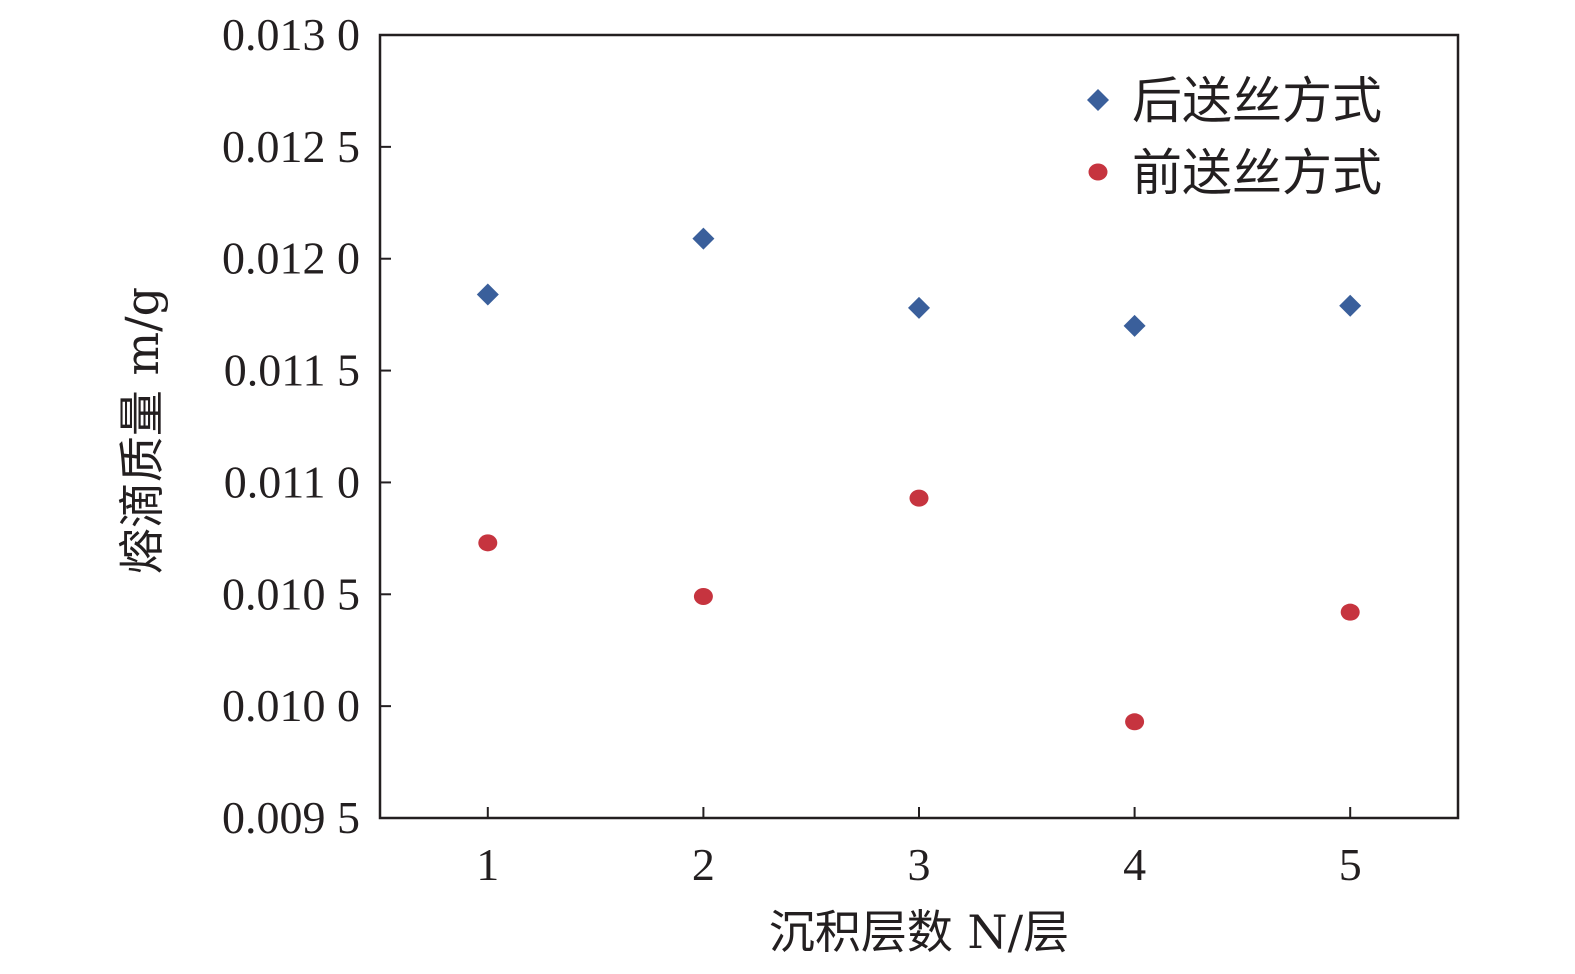  Describe the element at coordinates (1257, 173) in the screenshot. I see `legend-label: 前送丝方式` at that location.